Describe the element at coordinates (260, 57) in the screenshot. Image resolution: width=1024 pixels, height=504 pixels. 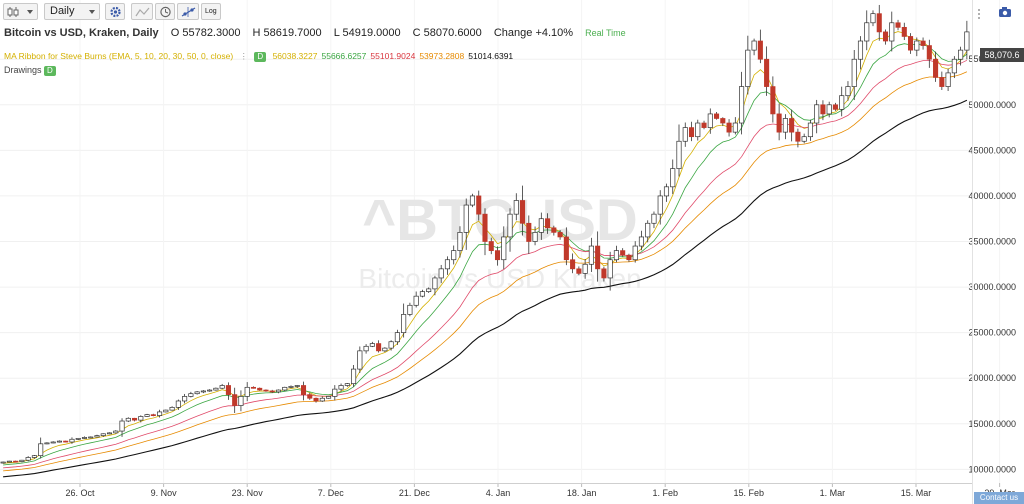
I see `indicator-badge: D` at that location.